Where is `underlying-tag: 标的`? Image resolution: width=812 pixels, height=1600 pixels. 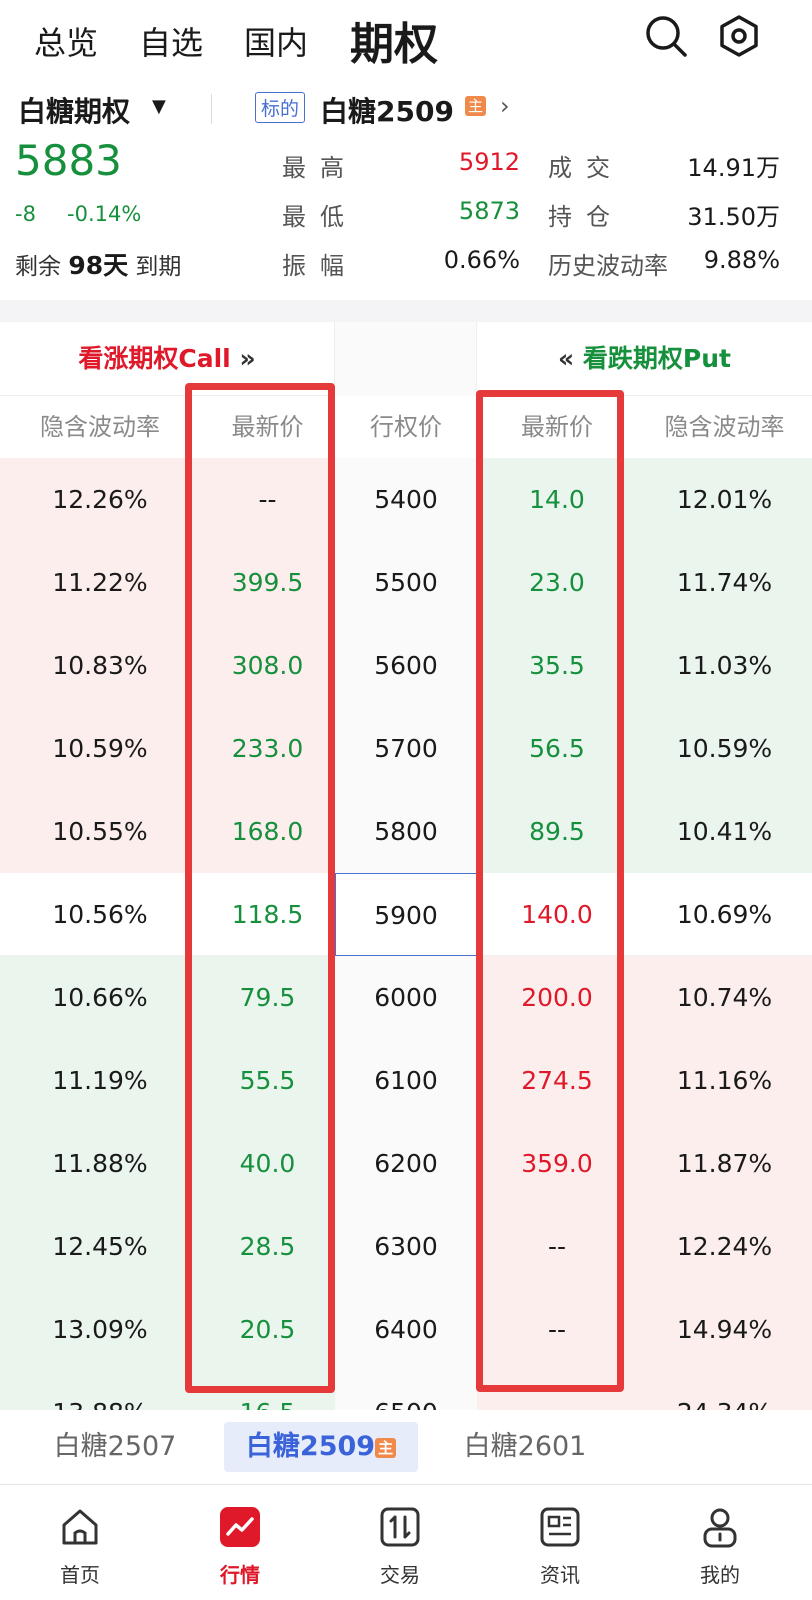
underlying-tag: 标的 is located at coordinates (280, 107).